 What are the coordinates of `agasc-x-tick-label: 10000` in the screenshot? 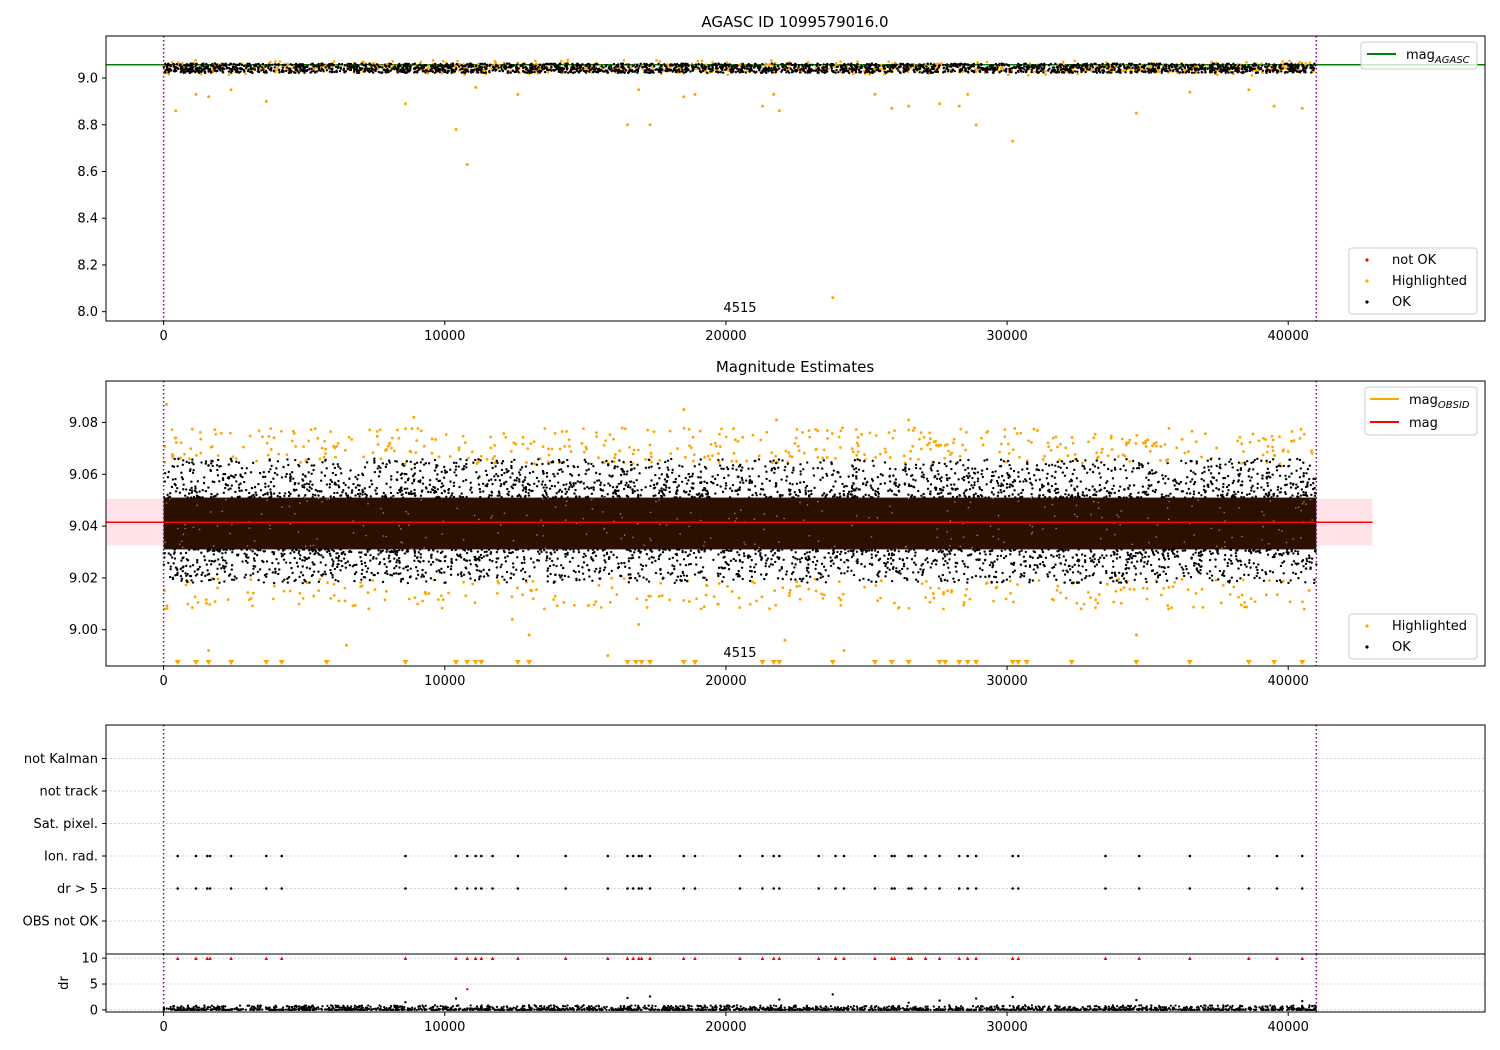 It's located at (444, 336).